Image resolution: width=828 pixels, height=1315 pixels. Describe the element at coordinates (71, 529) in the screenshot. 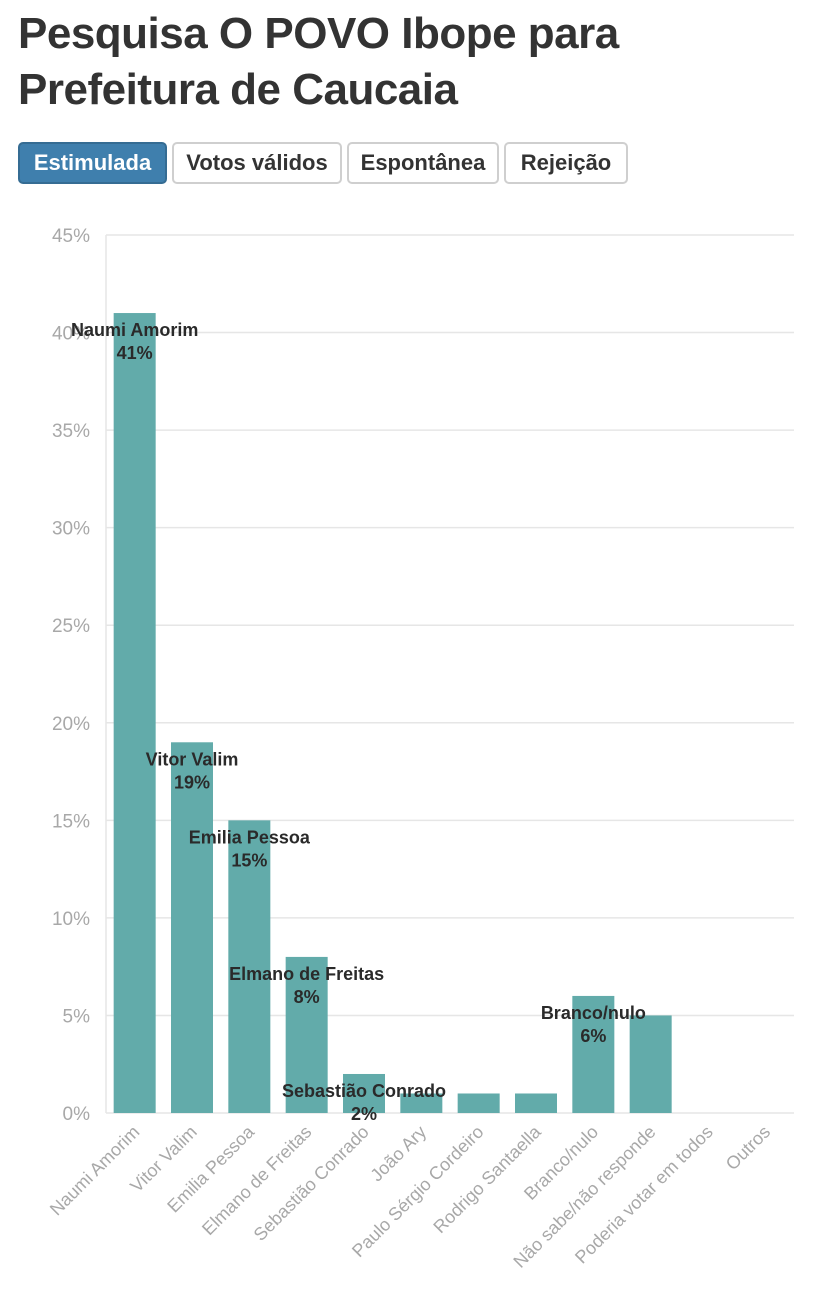

I see `y-tick-label: 30%` at that location.